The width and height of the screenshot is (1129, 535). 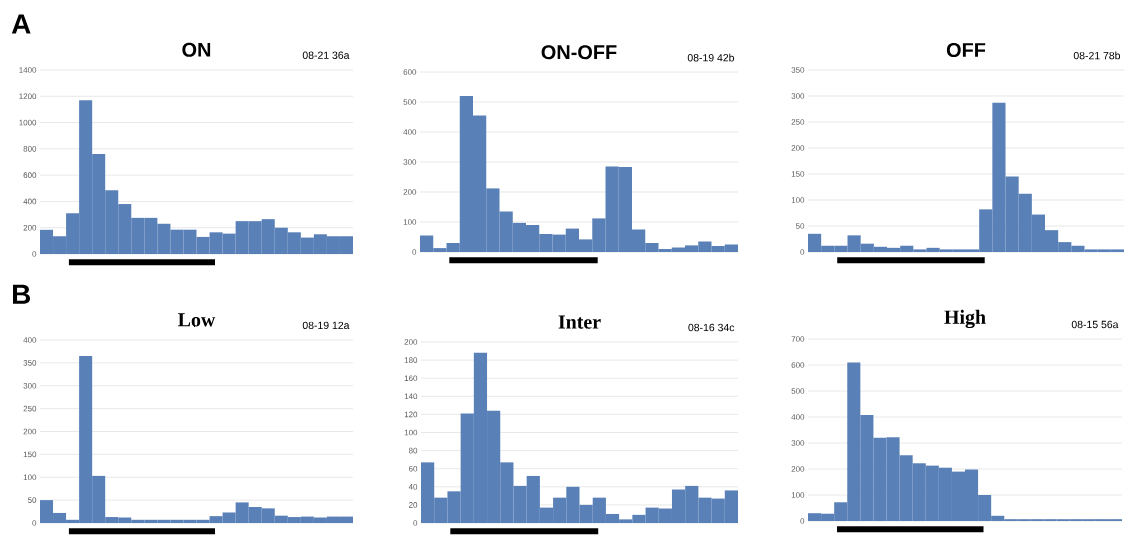 I want to click on chart-title: Inter, so click(x=579, y=322).